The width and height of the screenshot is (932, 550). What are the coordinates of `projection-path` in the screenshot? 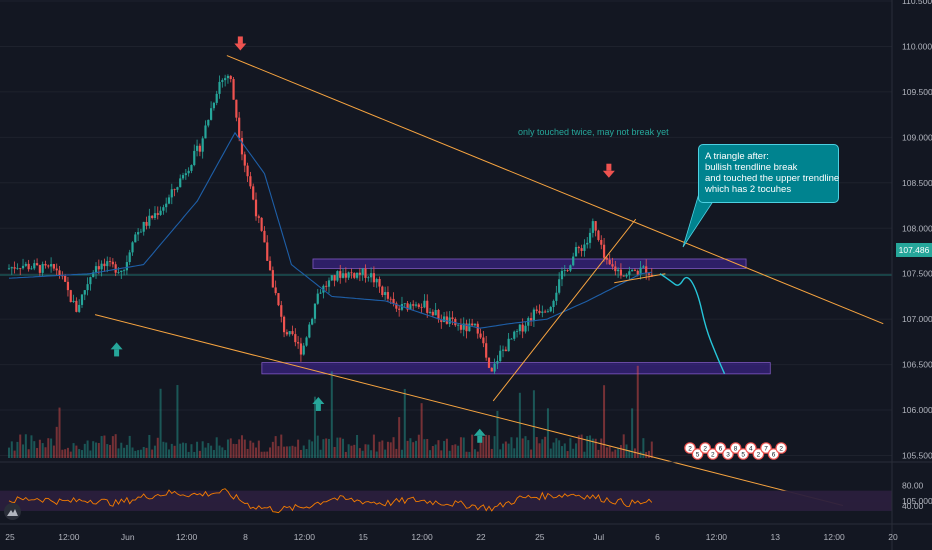 It's located at (692, 323).